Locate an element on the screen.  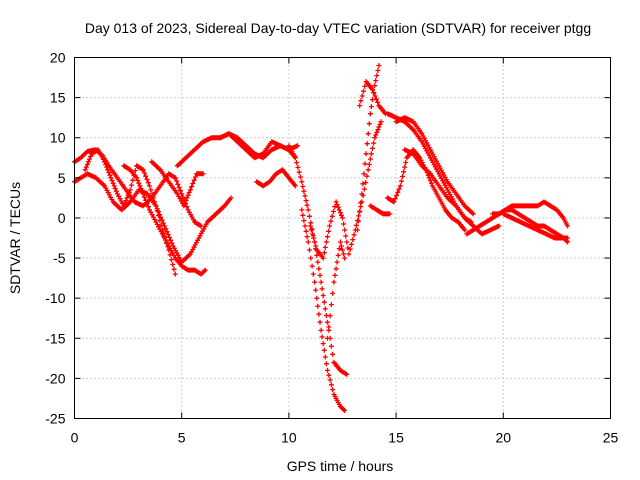
x-tick-label: 20 is located at coordinates (504, 438).